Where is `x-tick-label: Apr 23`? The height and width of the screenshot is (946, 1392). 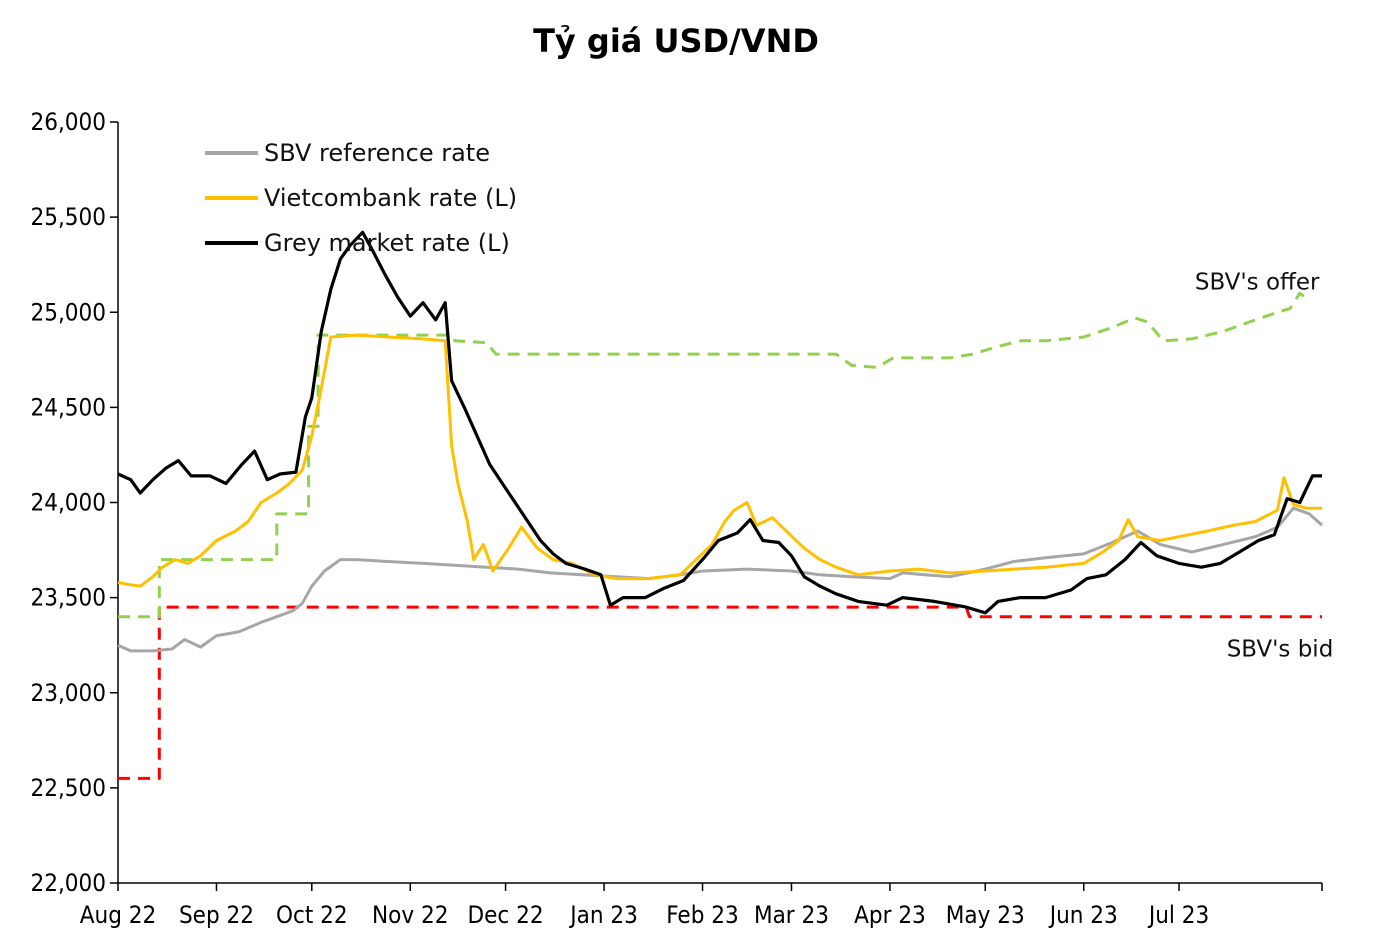 x-tick-label: Apr 23 is located at coordinates (890, 915).